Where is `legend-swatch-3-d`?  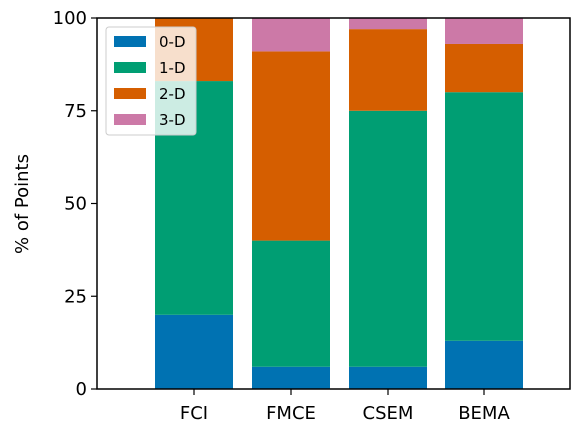
legend-swatch-3-d is located at coordinates (130, 119).